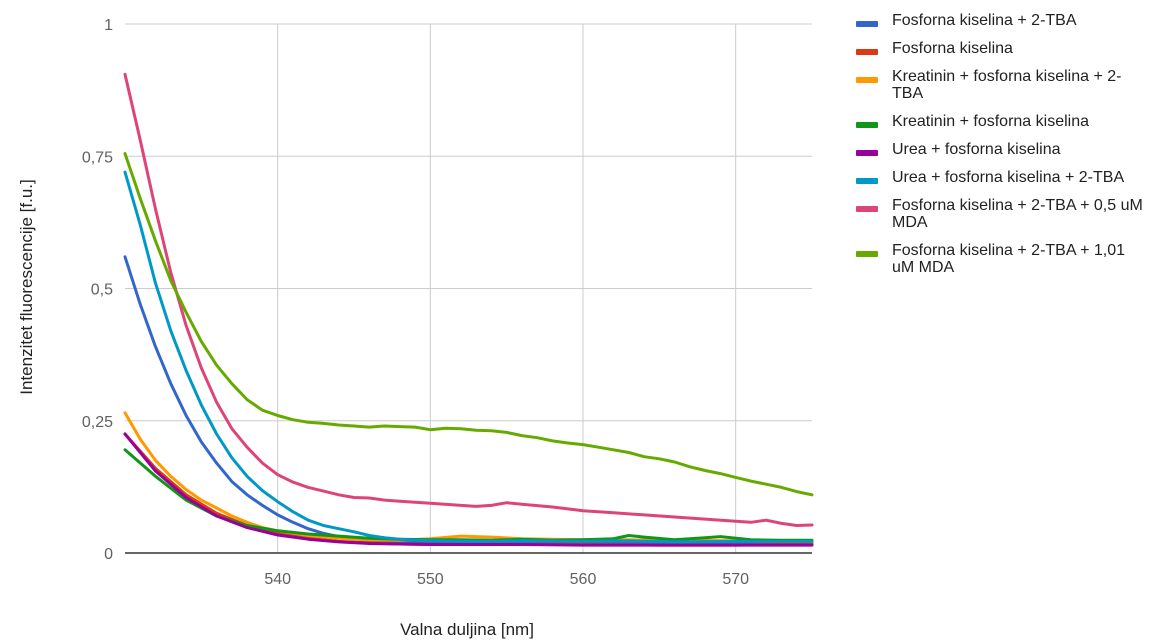 The width and height of the screenshot is (1153, 644). What do you see at coordinates (1009, 259) in the screenshot?
I see `legend-label: Fosforna kiselina + 2-TBA + 1,01 uM MDA` at bounding box center [1009, 259].